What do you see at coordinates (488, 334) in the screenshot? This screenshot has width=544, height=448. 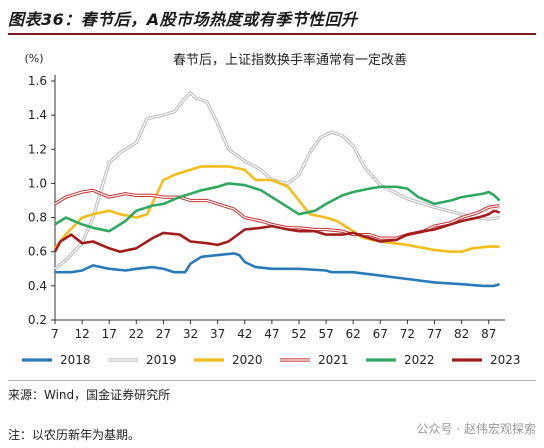 I see `x-tick-label: 87` at bounding box center [488, 334].